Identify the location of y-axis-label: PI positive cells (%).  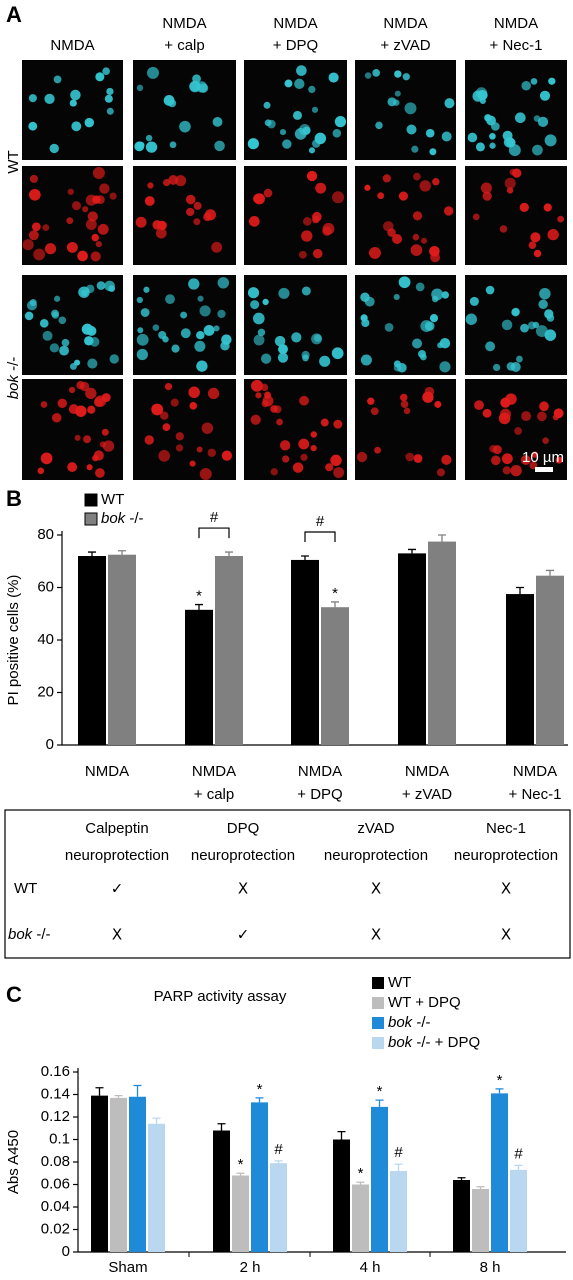
(13, 640).